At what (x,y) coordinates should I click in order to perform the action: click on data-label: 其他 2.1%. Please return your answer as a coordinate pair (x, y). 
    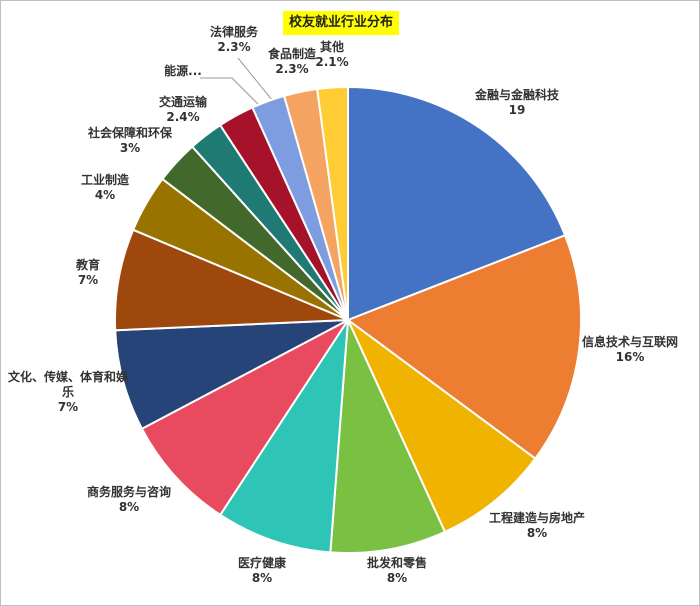
    Looking at the image, I should click on (332, 55).